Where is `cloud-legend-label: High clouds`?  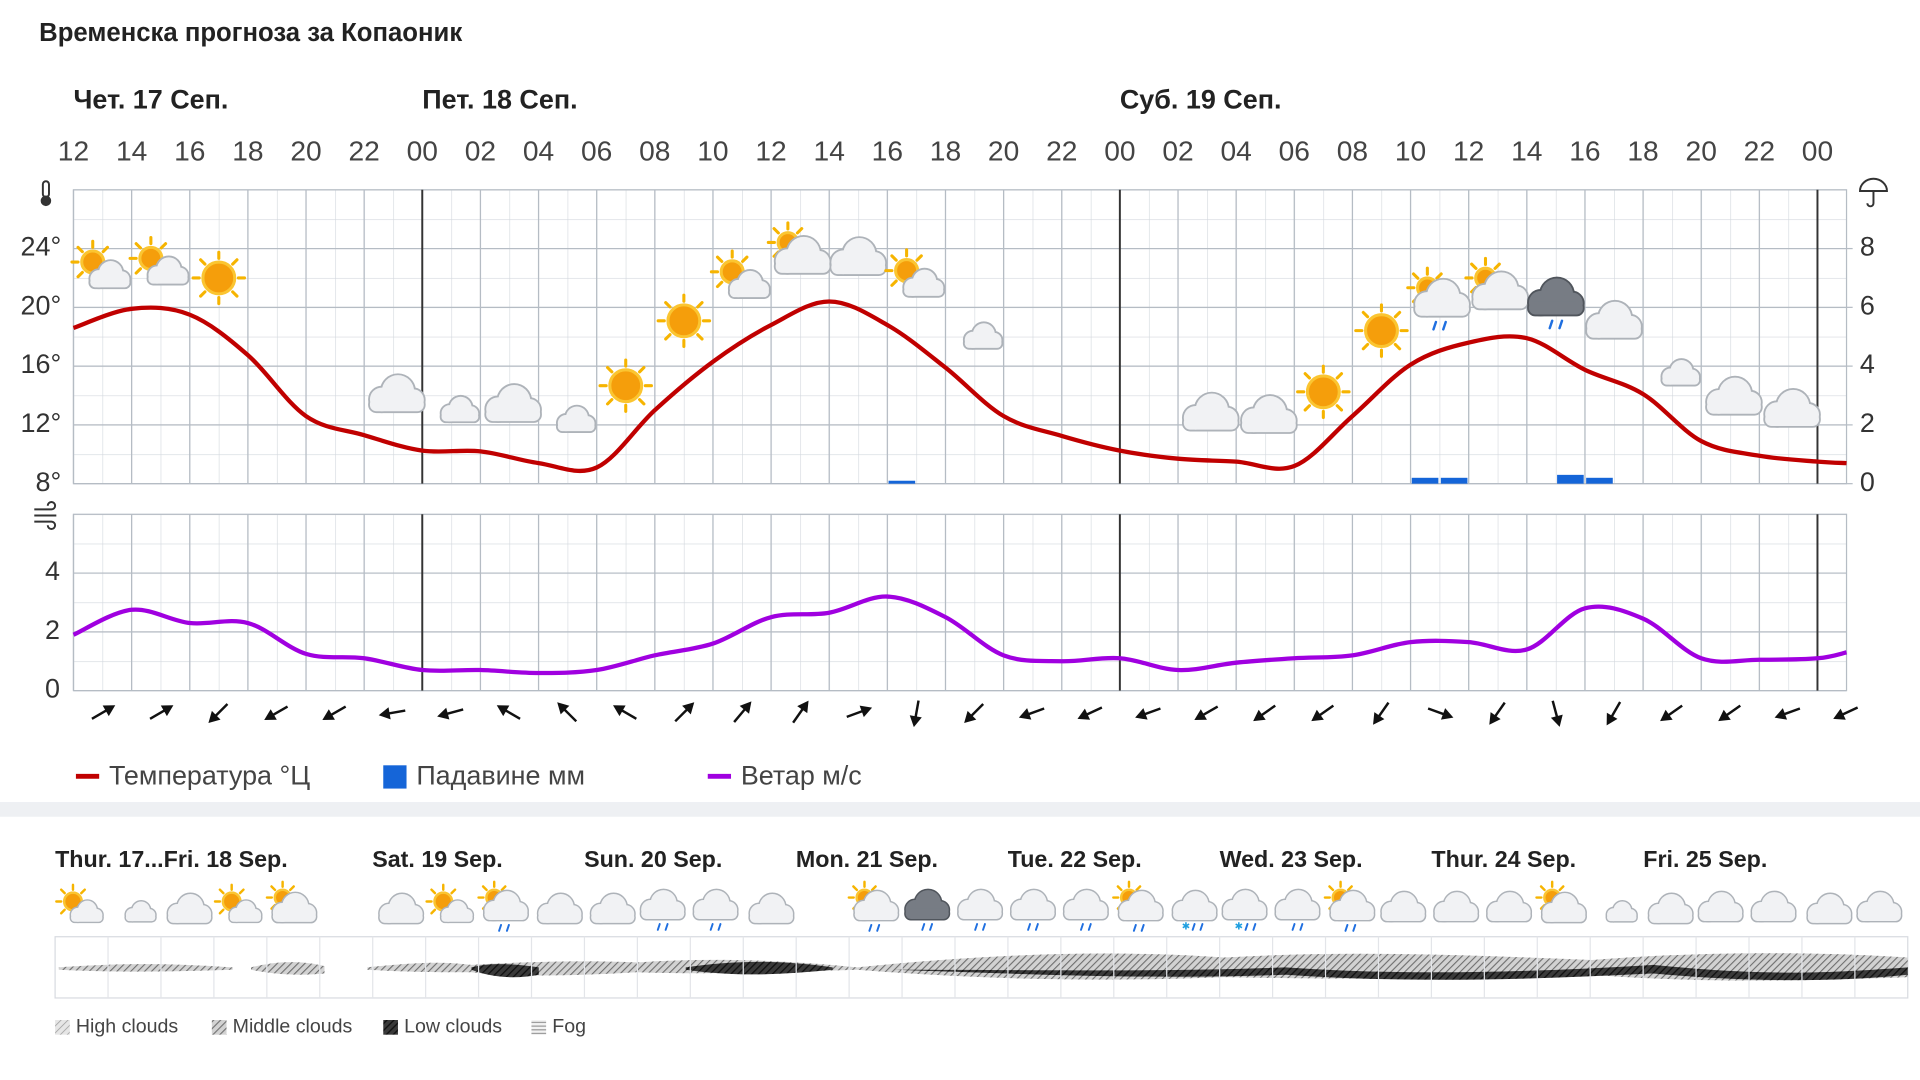 cloud-legend-label: High clouds is located at coordinates (127, 1027).